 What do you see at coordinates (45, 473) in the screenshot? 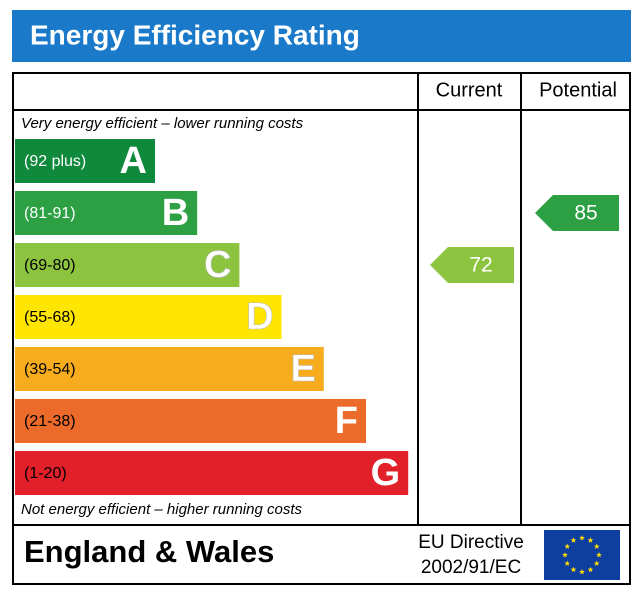
I see `band-range: (1-20)` at bounding box center [45, 473].